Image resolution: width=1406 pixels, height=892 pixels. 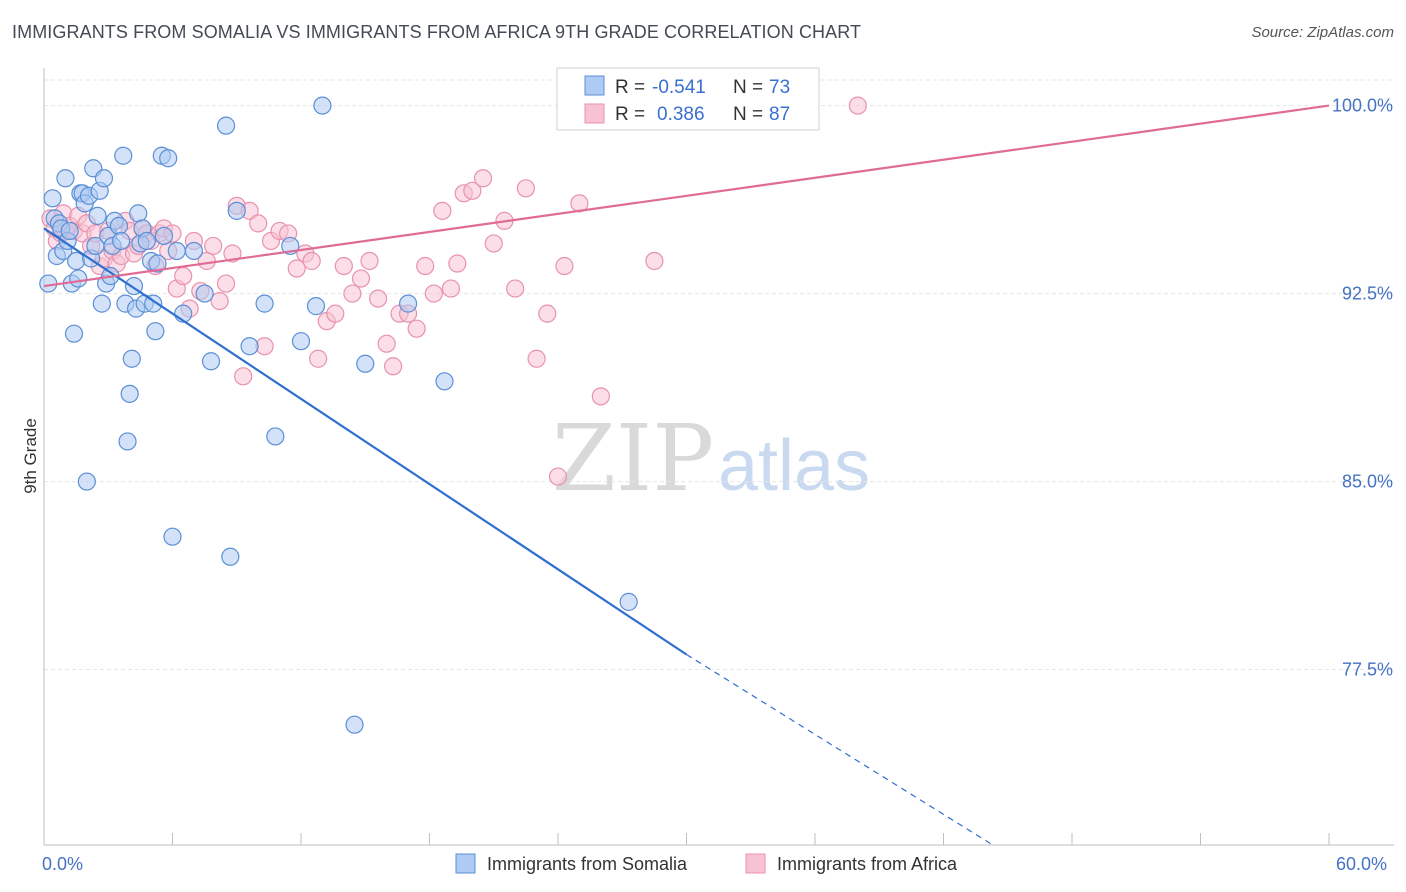 What do you see at coordinates (1361, 864) in the screenshot?
I see `x-tick-label-max: 60.0%` at bounding box center [1361, 864].